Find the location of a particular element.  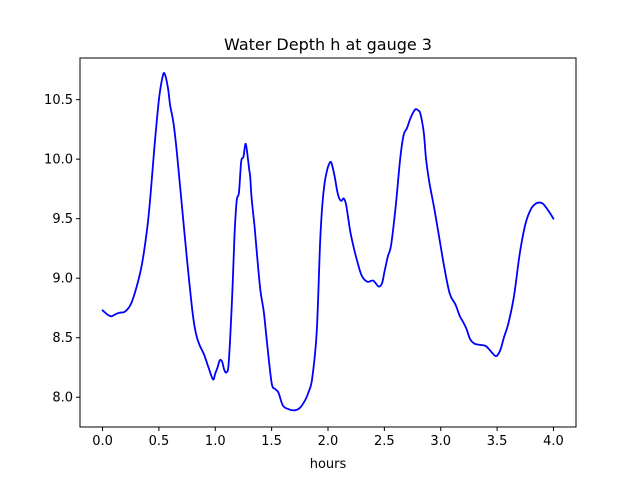

y-tick-label: 9.5 is located at coordinates (62, 219).